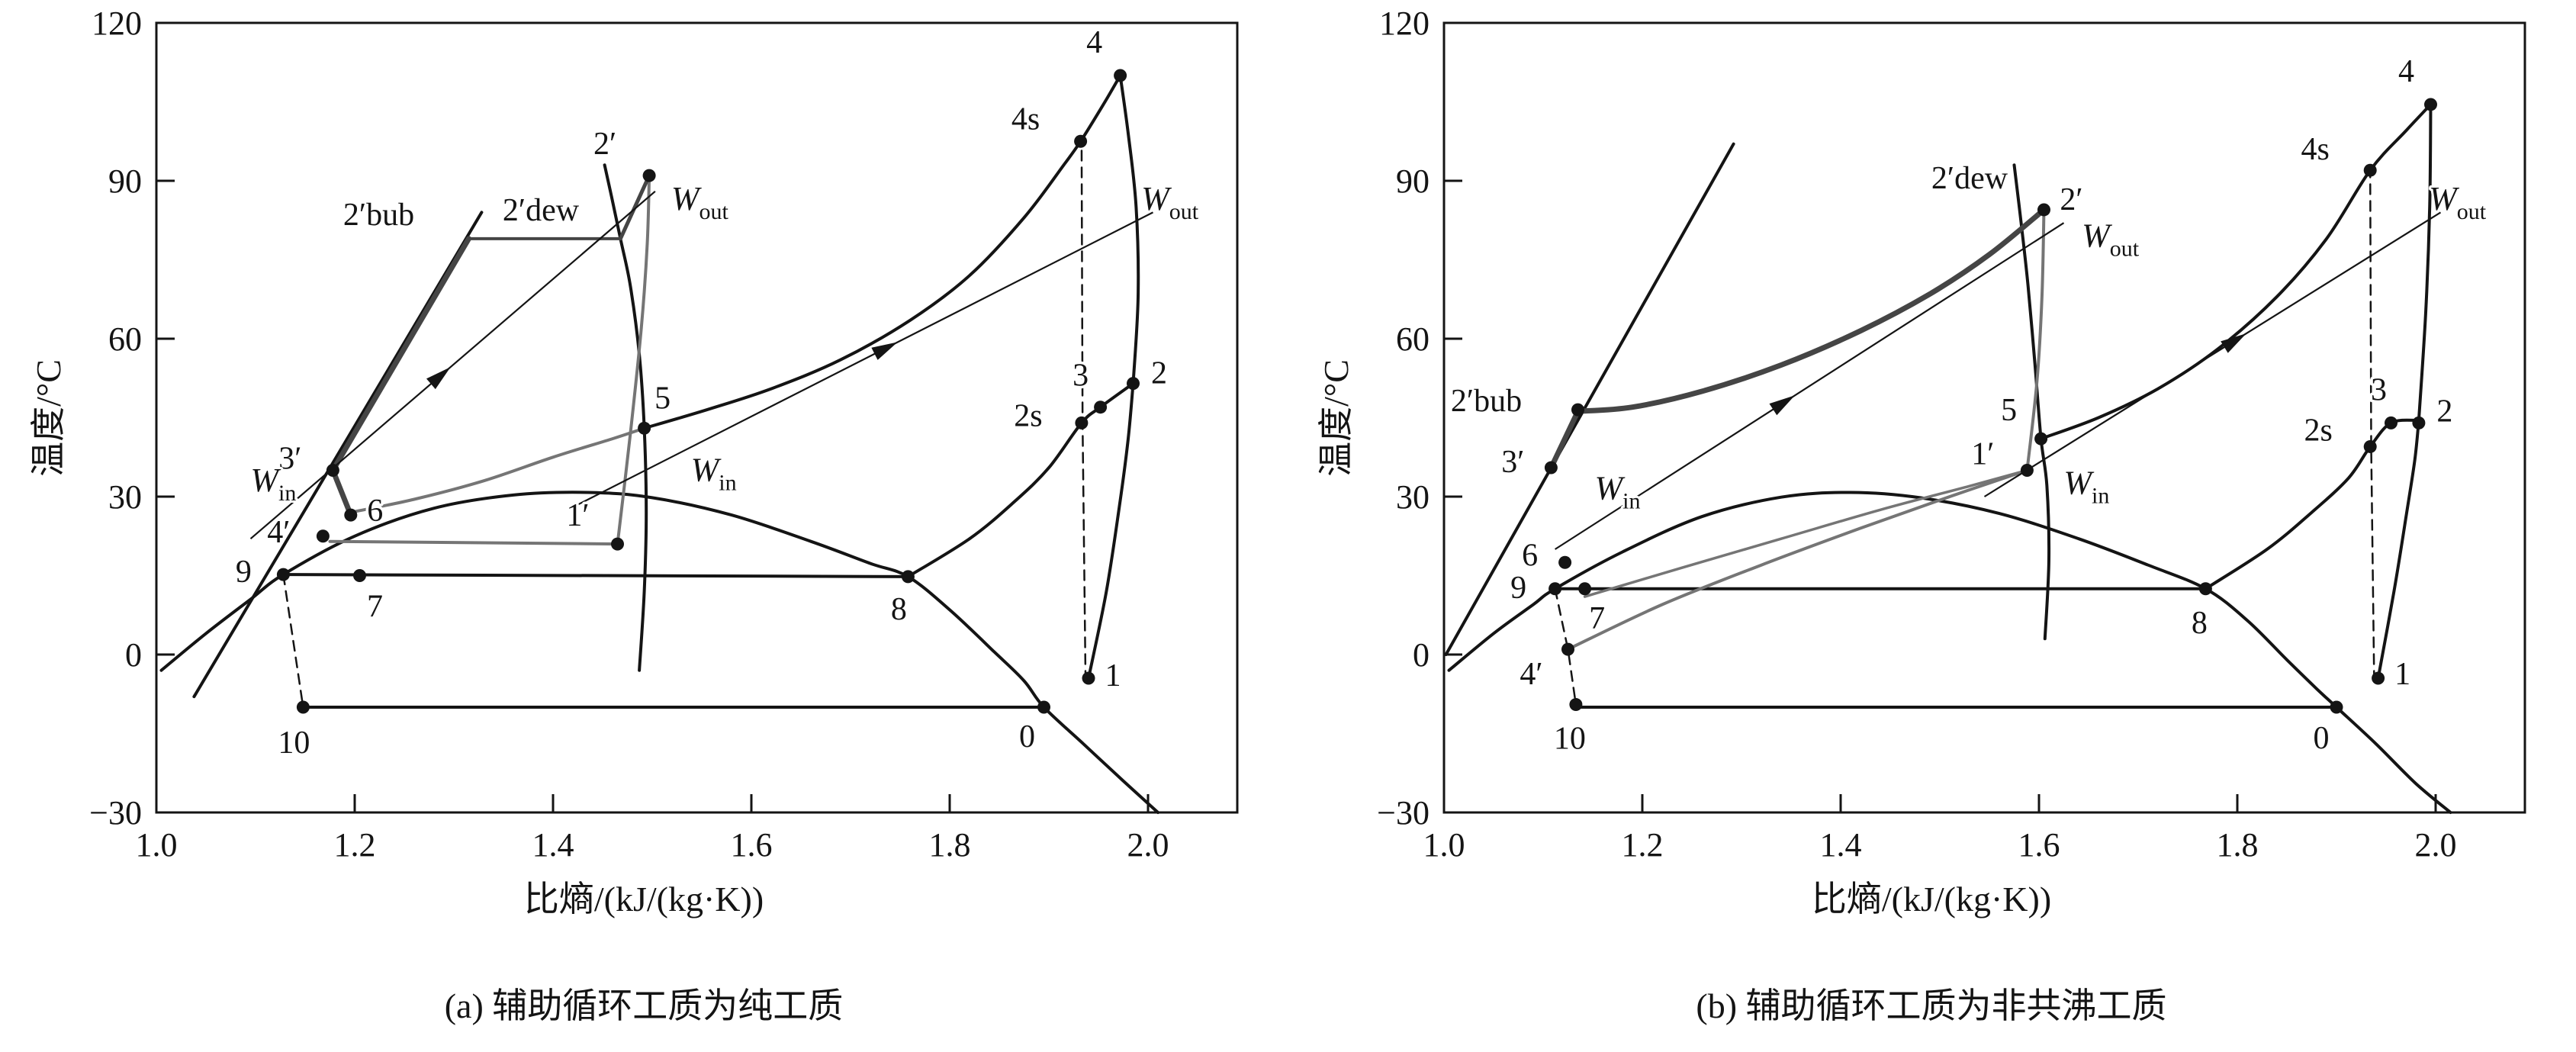 The width and height of the screenshot is (2576, 1052). What do you see at coordinates (125, 497) in the screenshot?
I see `y-tick-label: 30` at bounding box center [125, 497].